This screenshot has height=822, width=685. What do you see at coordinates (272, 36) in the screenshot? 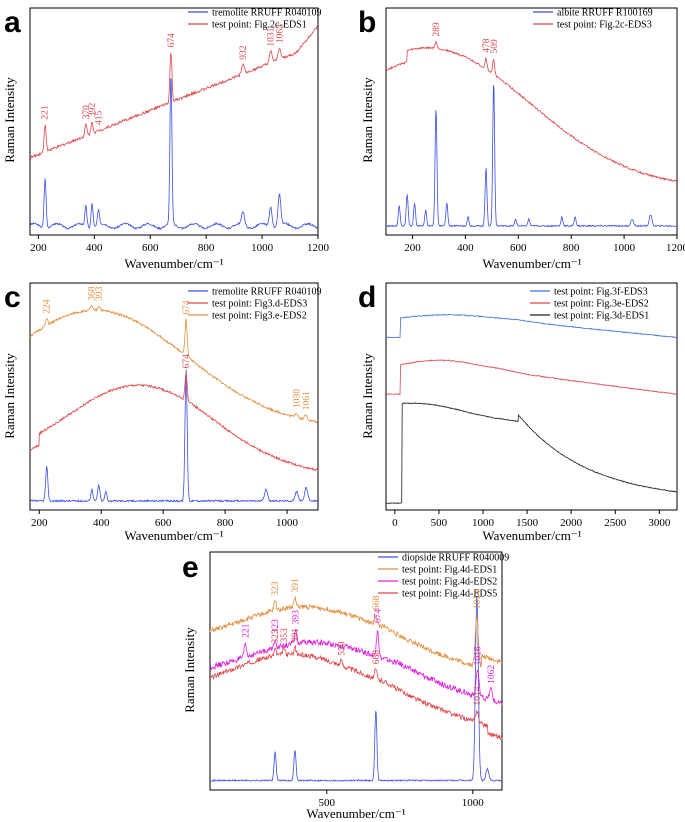
I see `peak-label: 1031` at bounding box center [272, 36].